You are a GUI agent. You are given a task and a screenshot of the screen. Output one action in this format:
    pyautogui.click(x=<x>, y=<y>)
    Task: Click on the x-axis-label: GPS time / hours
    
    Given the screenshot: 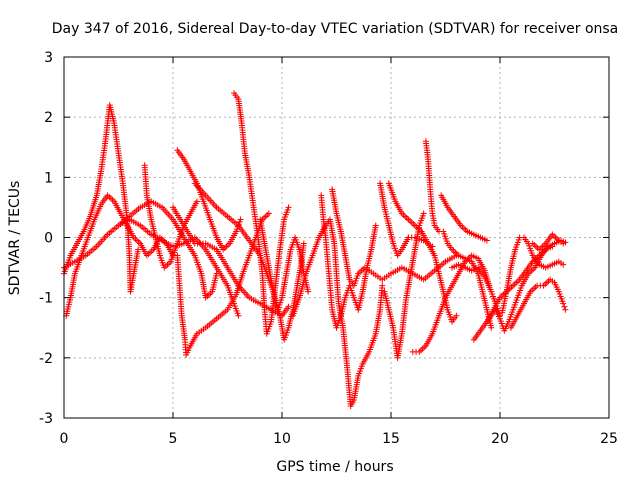 What is the action you would take?
    pyautogui.click(x=334, y=467)
    